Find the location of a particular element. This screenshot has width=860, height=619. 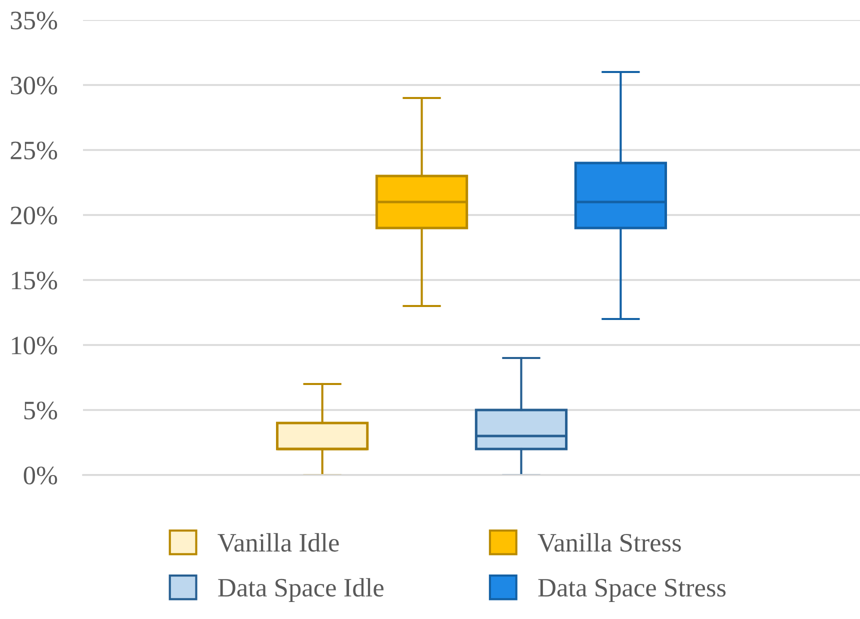

y-tick-label: 10% is located at coordinates (35, 345).